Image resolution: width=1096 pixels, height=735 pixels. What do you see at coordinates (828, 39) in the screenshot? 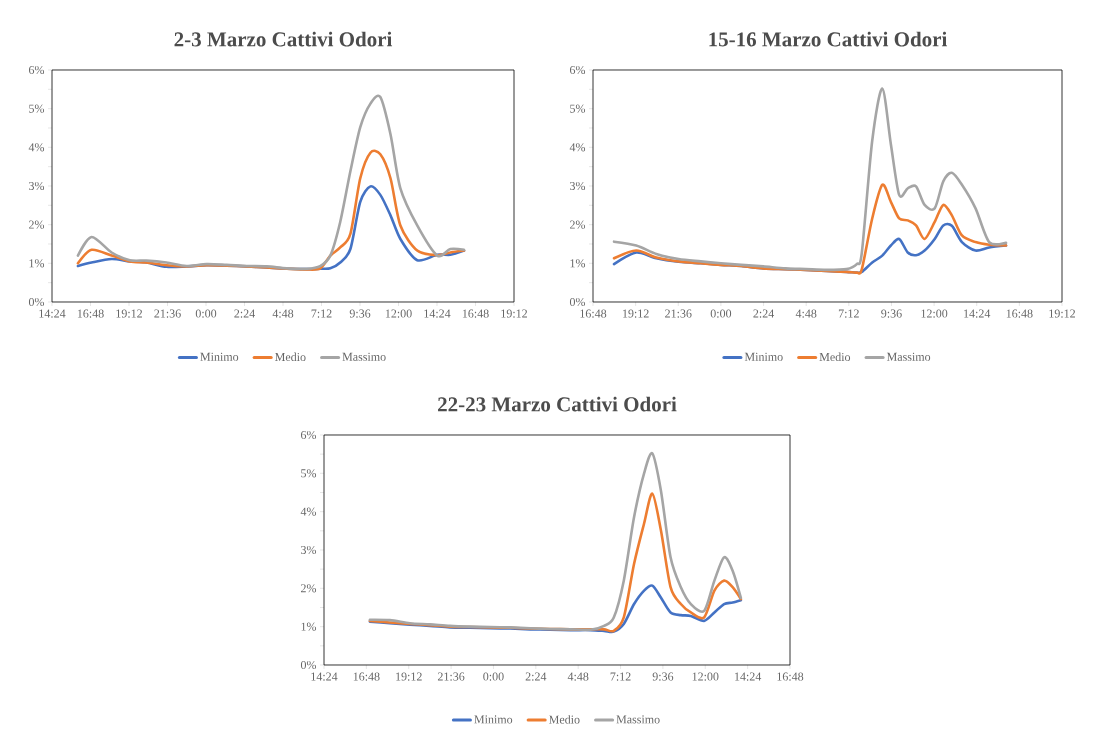
I see `chart-title: 15-16 Marzo Cattivi Odori` at bounding box center [828, 39].